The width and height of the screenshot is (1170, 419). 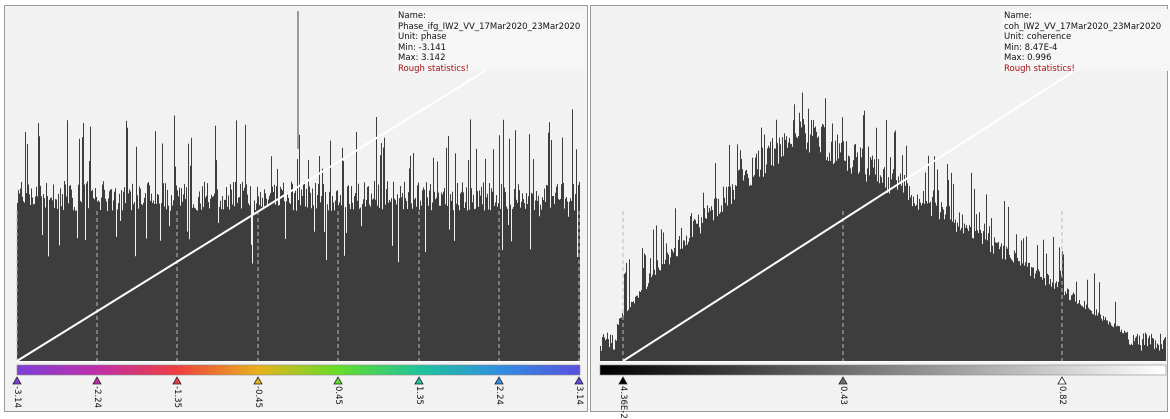 I want to click on info-name: Name: coh_IW2_VV_17Mar2020_23Mar2020, so click(x=1083, y=21).